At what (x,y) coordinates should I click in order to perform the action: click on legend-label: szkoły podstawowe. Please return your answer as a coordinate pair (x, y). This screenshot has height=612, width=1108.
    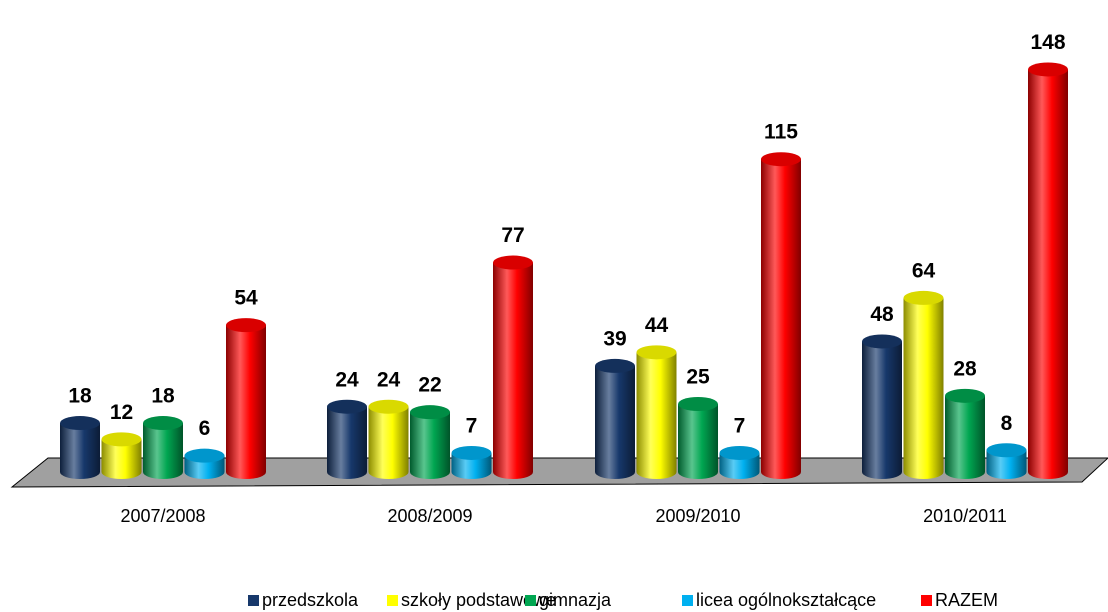
    Looking at the image, I should click on (478, 600).